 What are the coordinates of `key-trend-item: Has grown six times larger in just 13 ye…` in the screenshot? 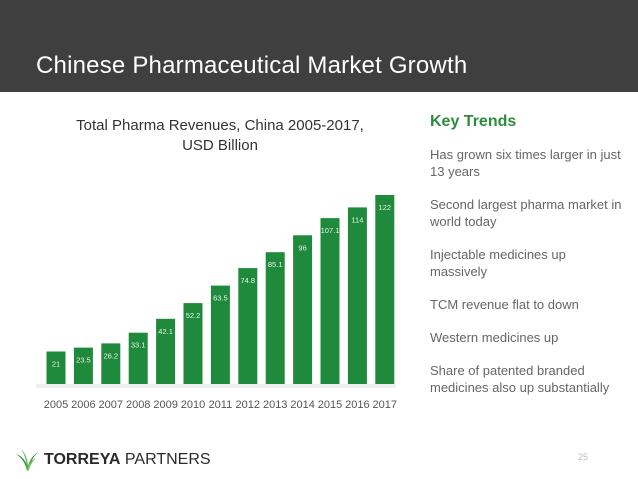 It's located at (525, 163).